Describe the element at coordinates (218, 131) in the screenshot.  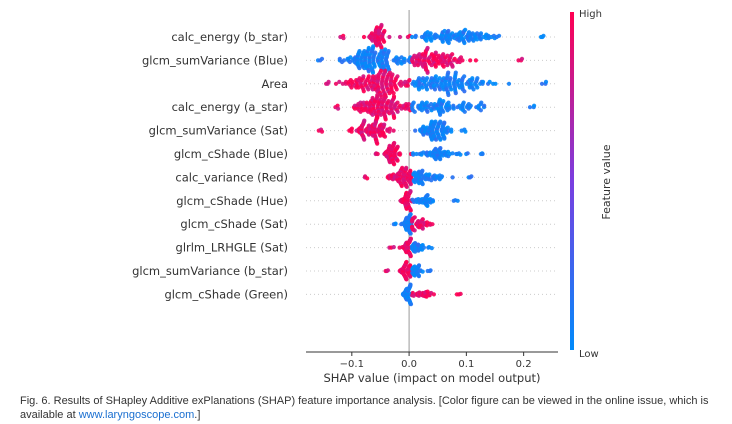
I see `feature-label: glcm_sumVariance (Sat)` at that location.